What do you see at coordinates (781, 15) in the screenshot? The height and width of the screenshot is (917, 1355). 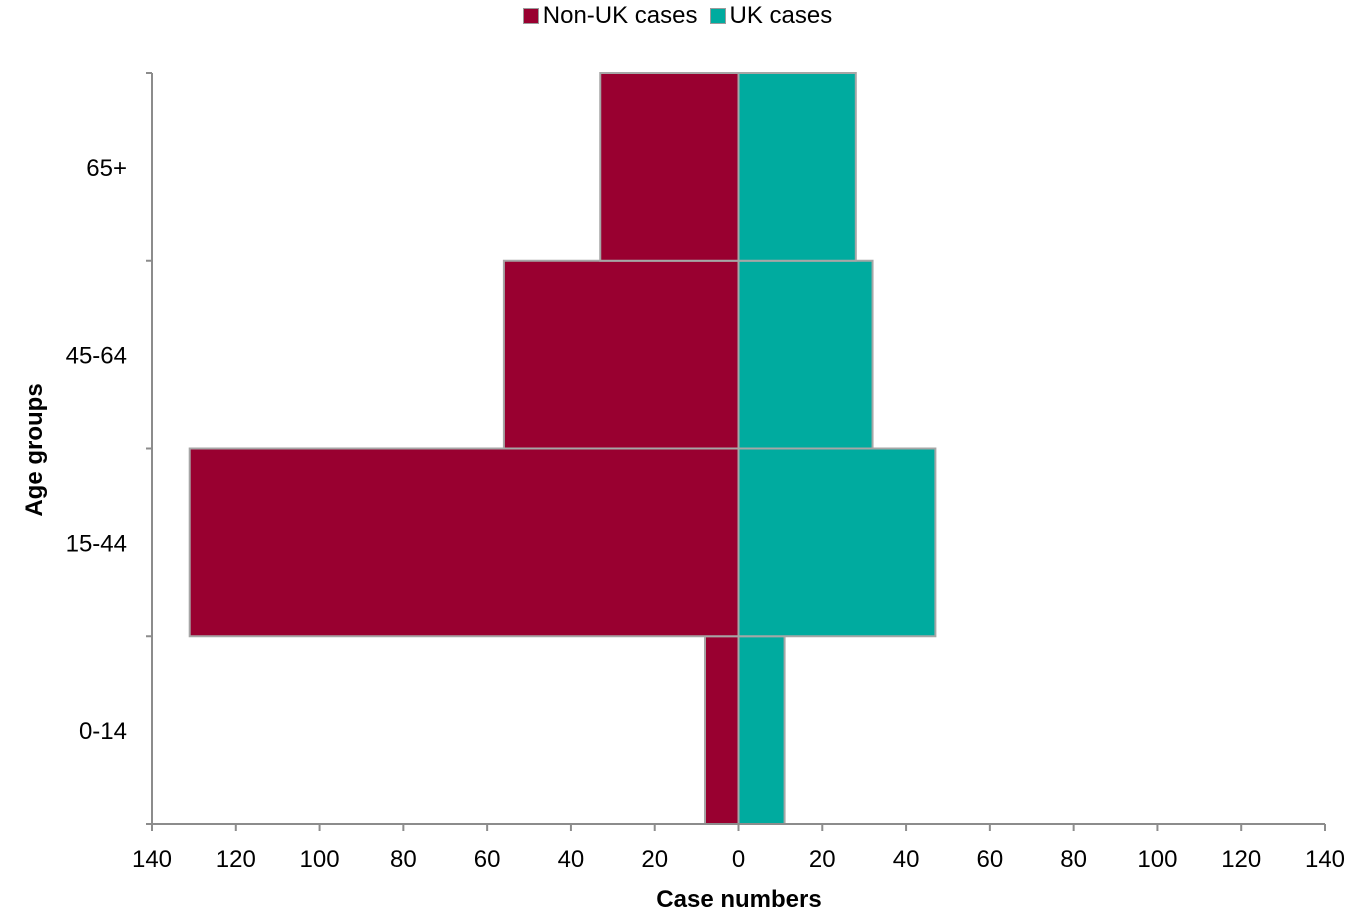 I see `legend-label-uk: UK cases` at bounding box center [781, 15].